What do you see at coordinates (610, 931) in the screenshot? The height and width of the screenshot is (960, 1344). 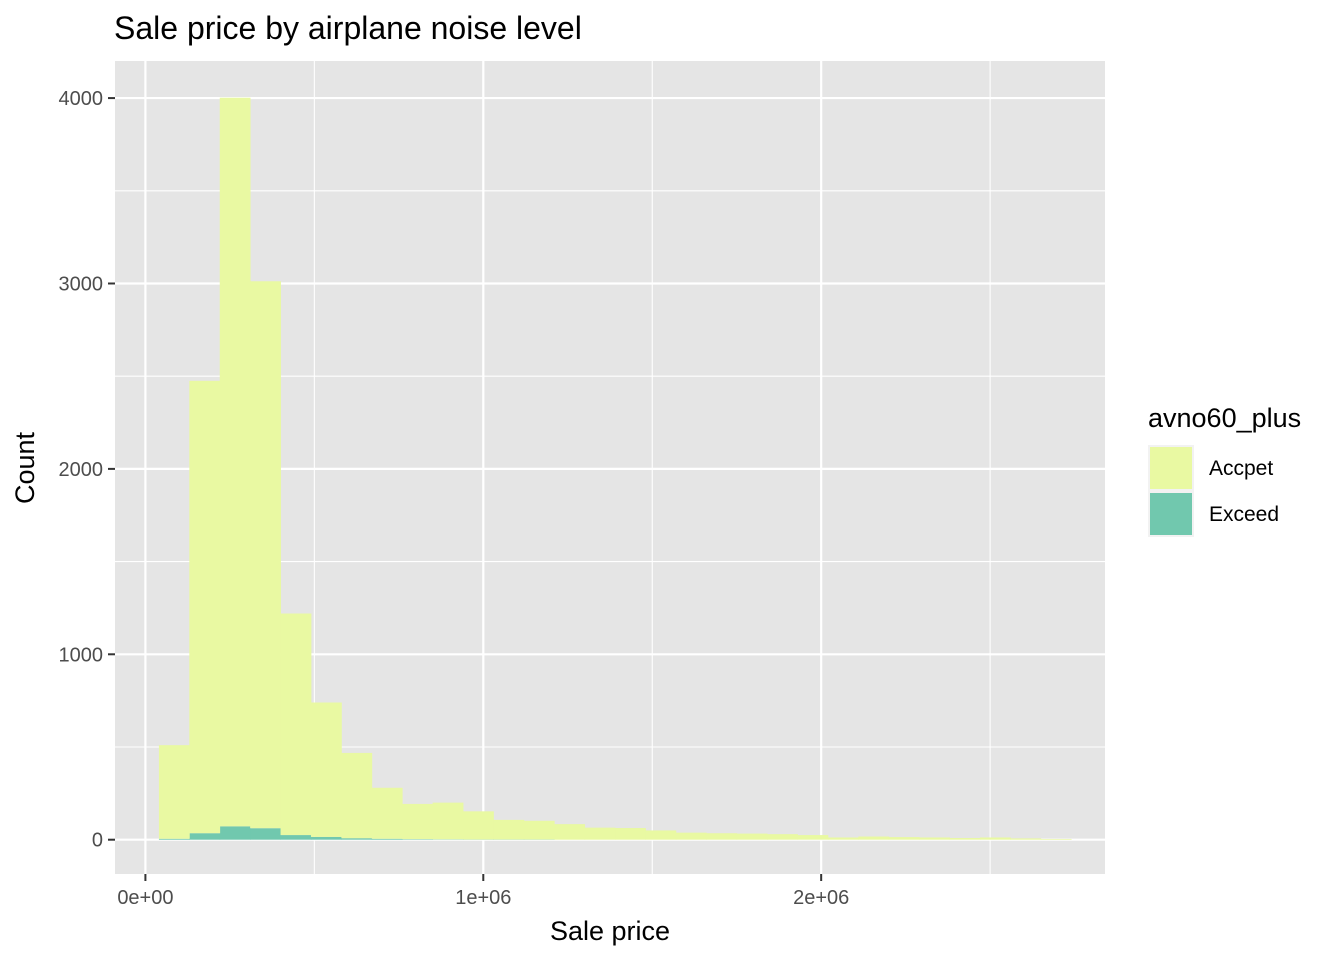 I see `x-axis-title: Sale price` at bounding box center [610, 931].